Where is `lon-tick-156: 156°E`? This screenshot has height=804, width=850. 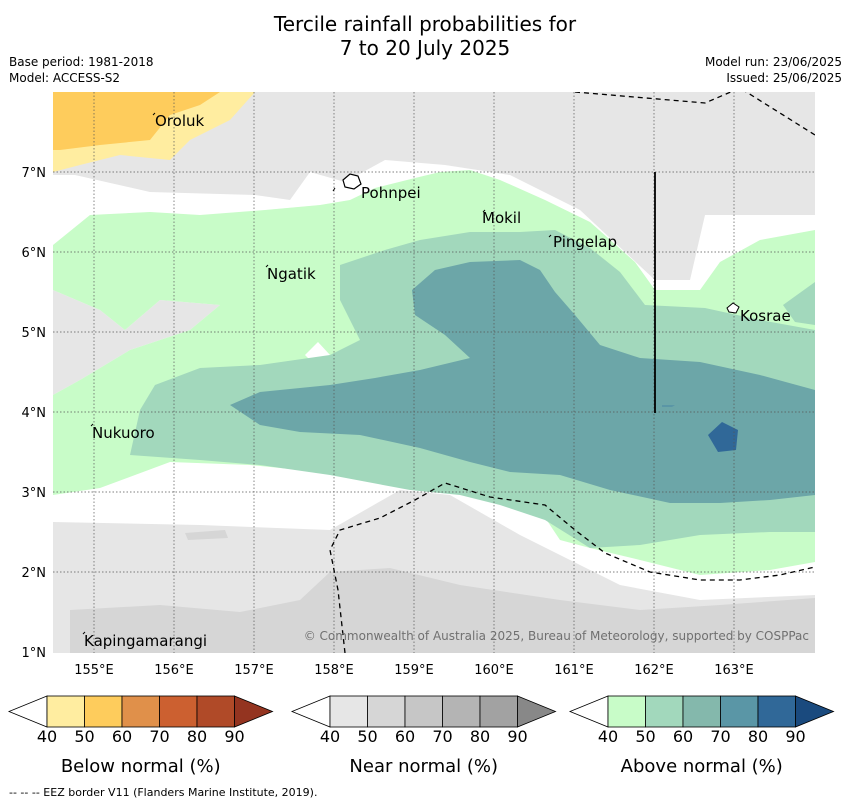 lon-tick-156: 156°E is located at coordinates (174, 670).